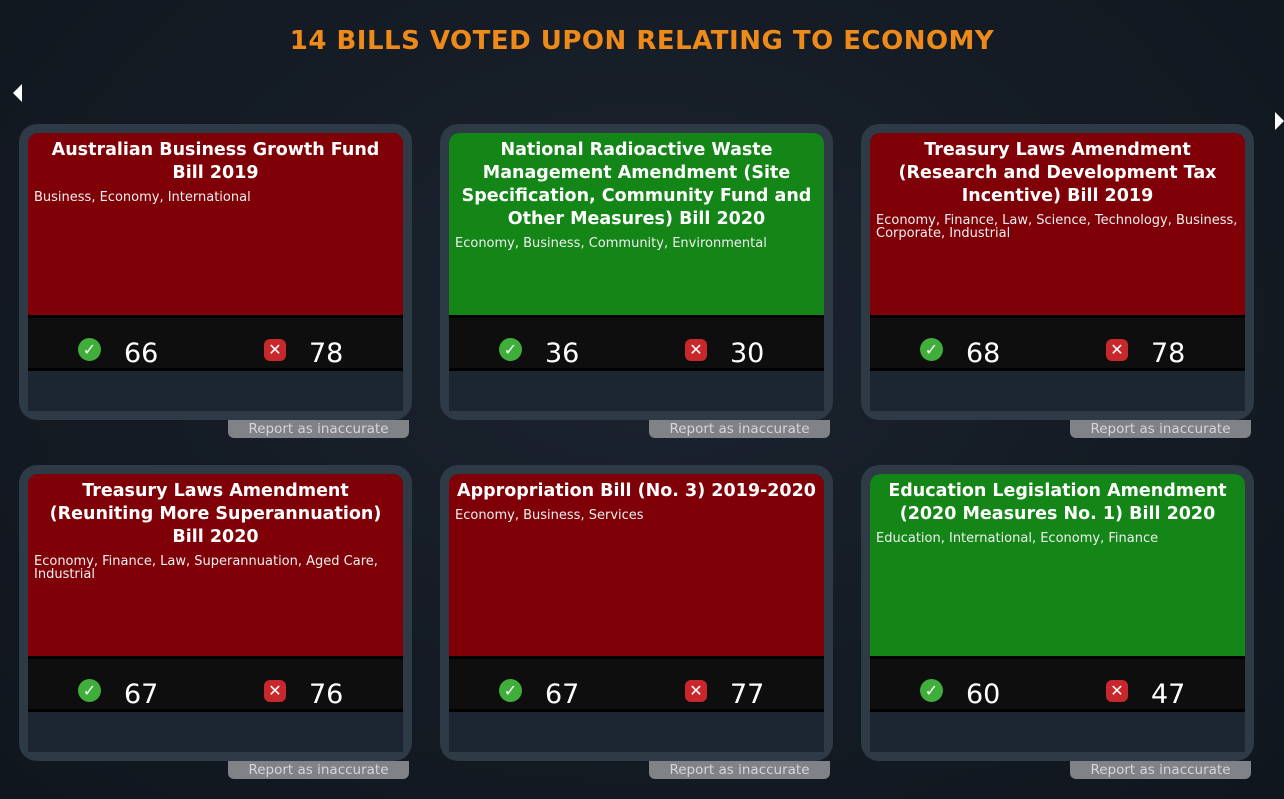 This screenshot has height=799, width=1284. I want to click on noes-count: 30, so click(747, 353).